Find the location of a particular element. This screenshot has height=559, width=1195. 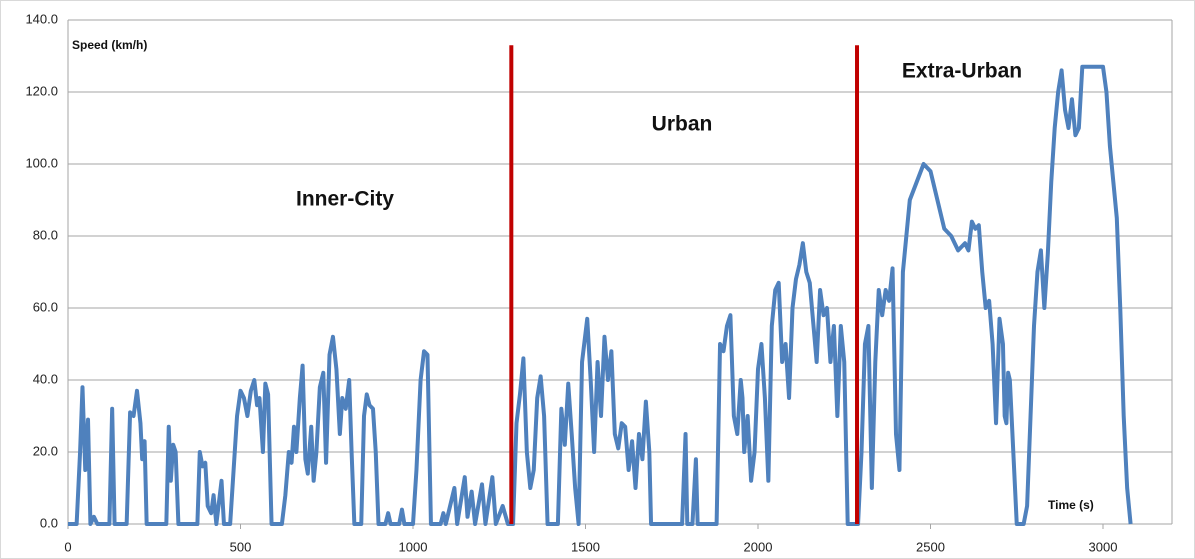

x-tick-label: 0 is located at coordinates (67, 546).